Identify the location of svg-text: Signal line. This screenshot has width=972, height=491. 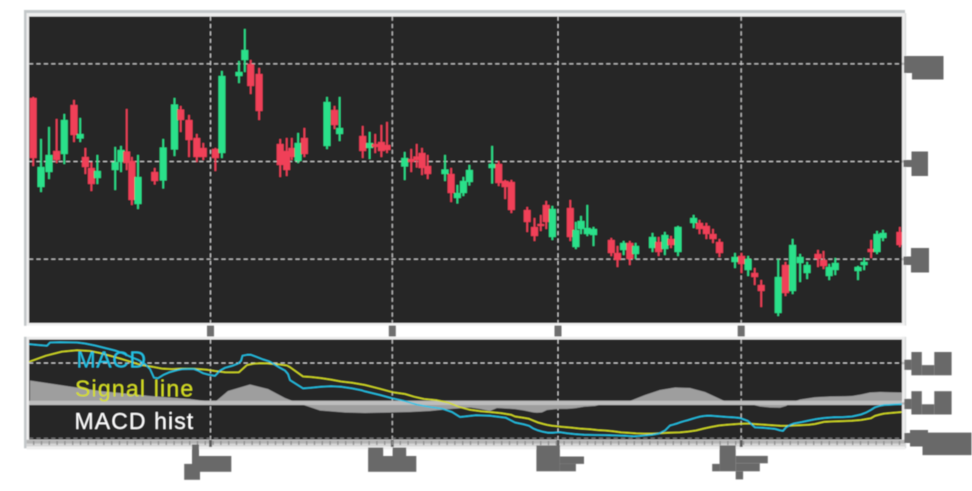
(134, 389).